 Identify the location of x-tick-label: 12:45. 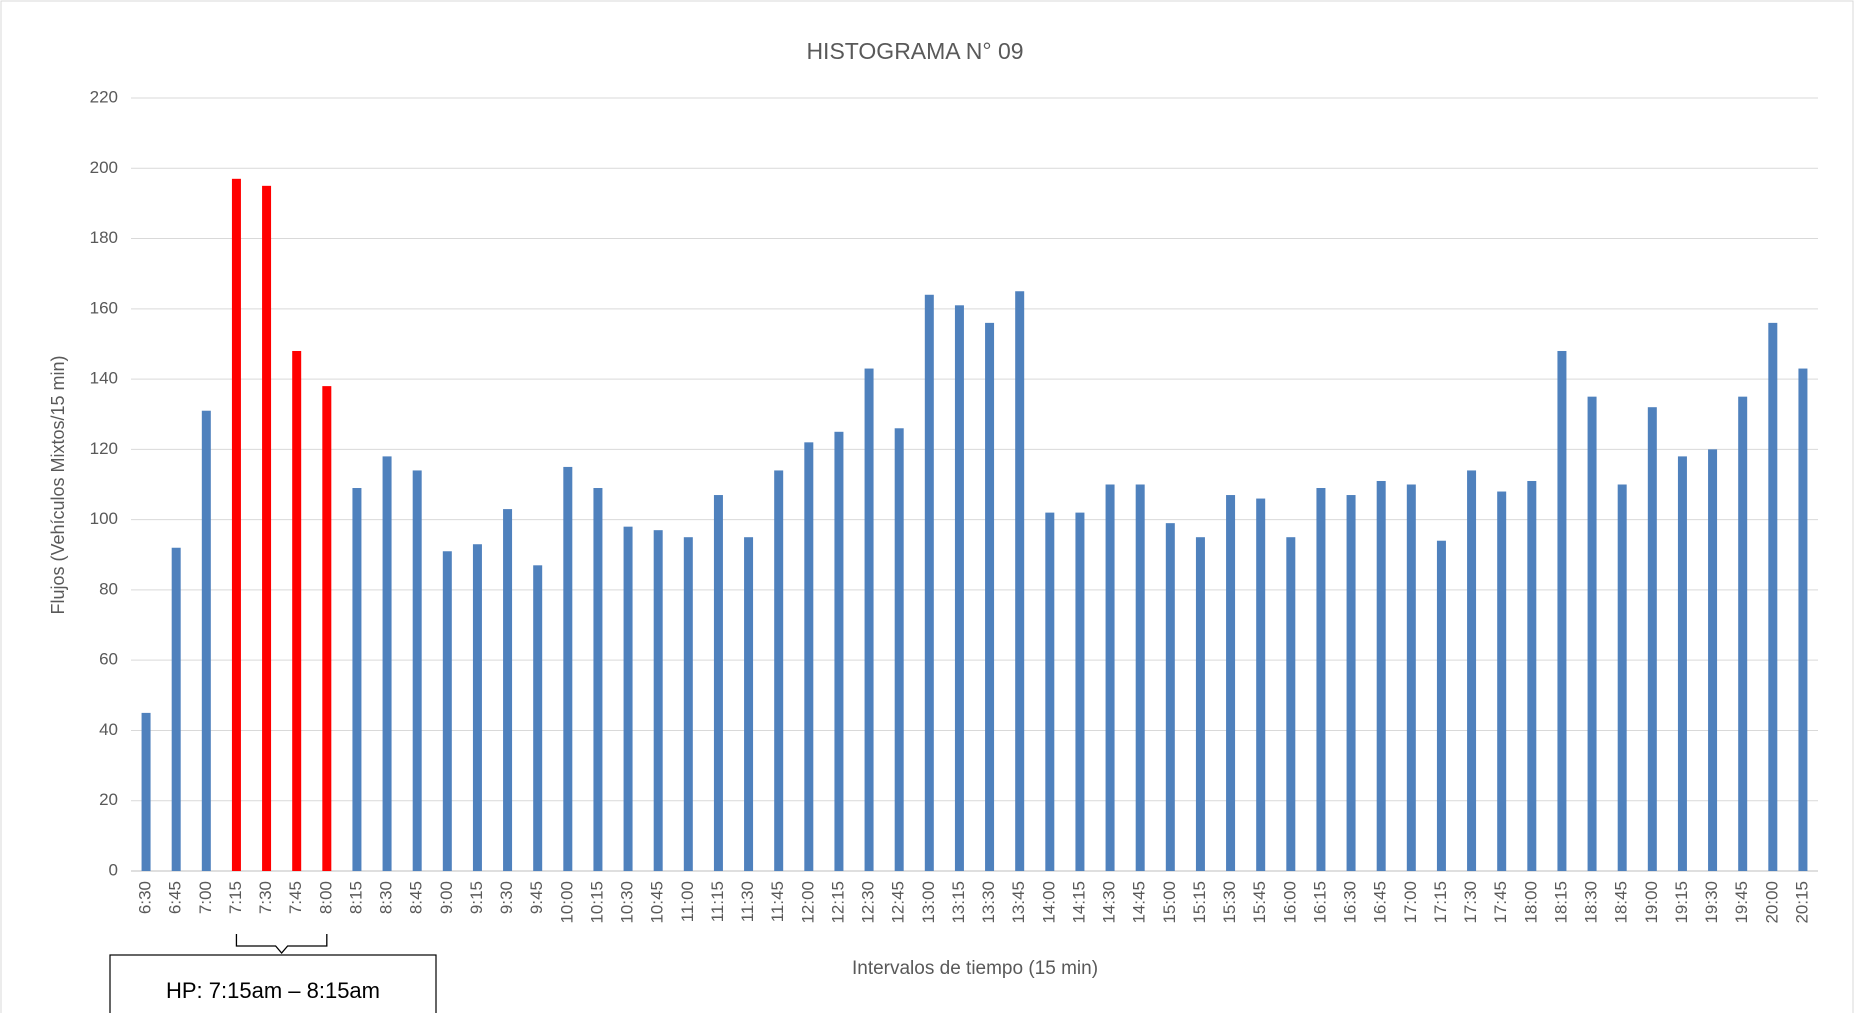
(898, 902).